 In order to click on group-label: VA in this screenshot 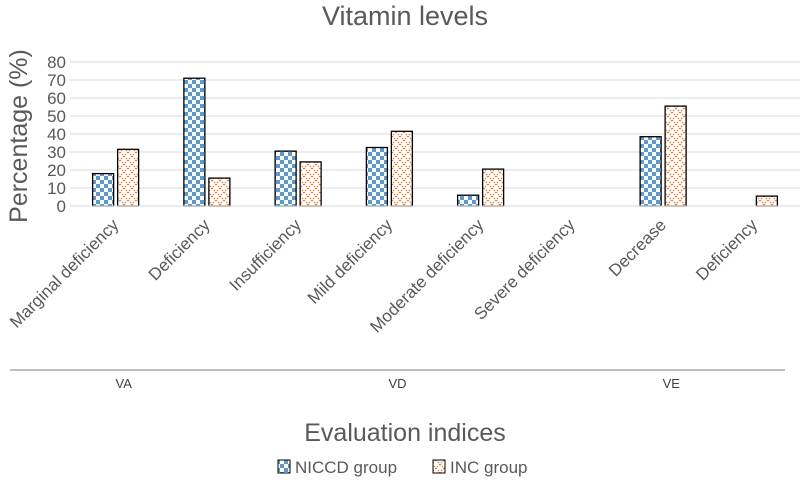, I will do `click(124, 383)`.